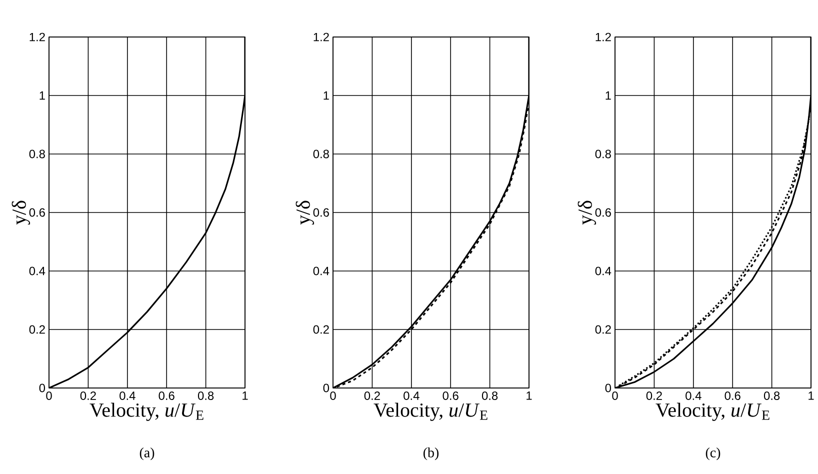 The height and width of the screenshot is (474, 818). What do you see at coordinates (147, 454) in the screenshot?
I see `text: (a)` at bounding box center [147, 454].